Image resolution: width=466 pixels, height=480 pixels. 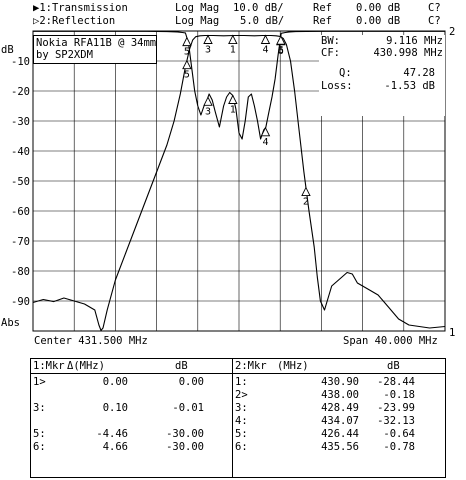 What do you see at coordinates (208, 111) in the screenshot?
I see `marker-label: 3` at bounding box center [208, 111].